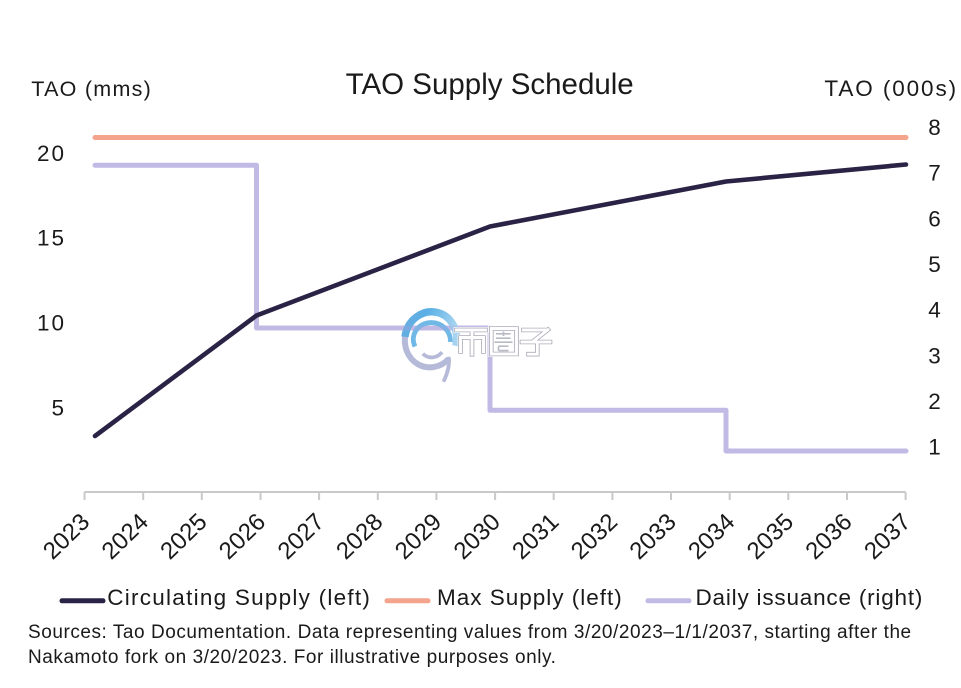 The image size is (961, 688). What do you see at coordinates (810, 597) in the screenshot?
I see `svg-text: Daily issuance (right)` at bounding box center [810, 597].